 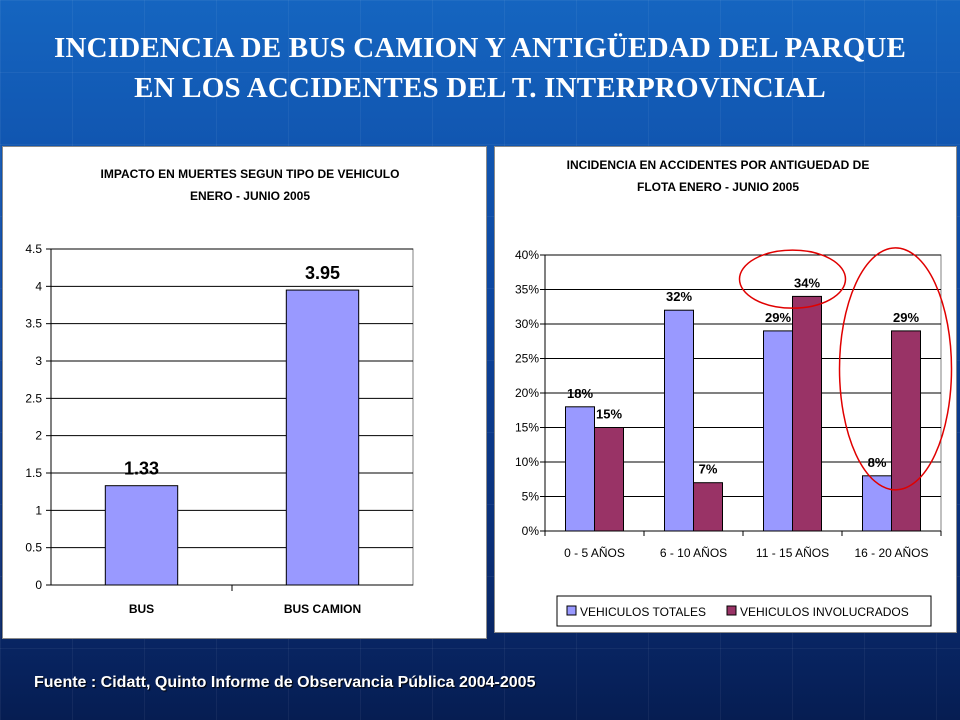 What do you see at coordinates (679, 296) in the screenshot?
I see `data-label: 32%` at bounding box center [679, 296].